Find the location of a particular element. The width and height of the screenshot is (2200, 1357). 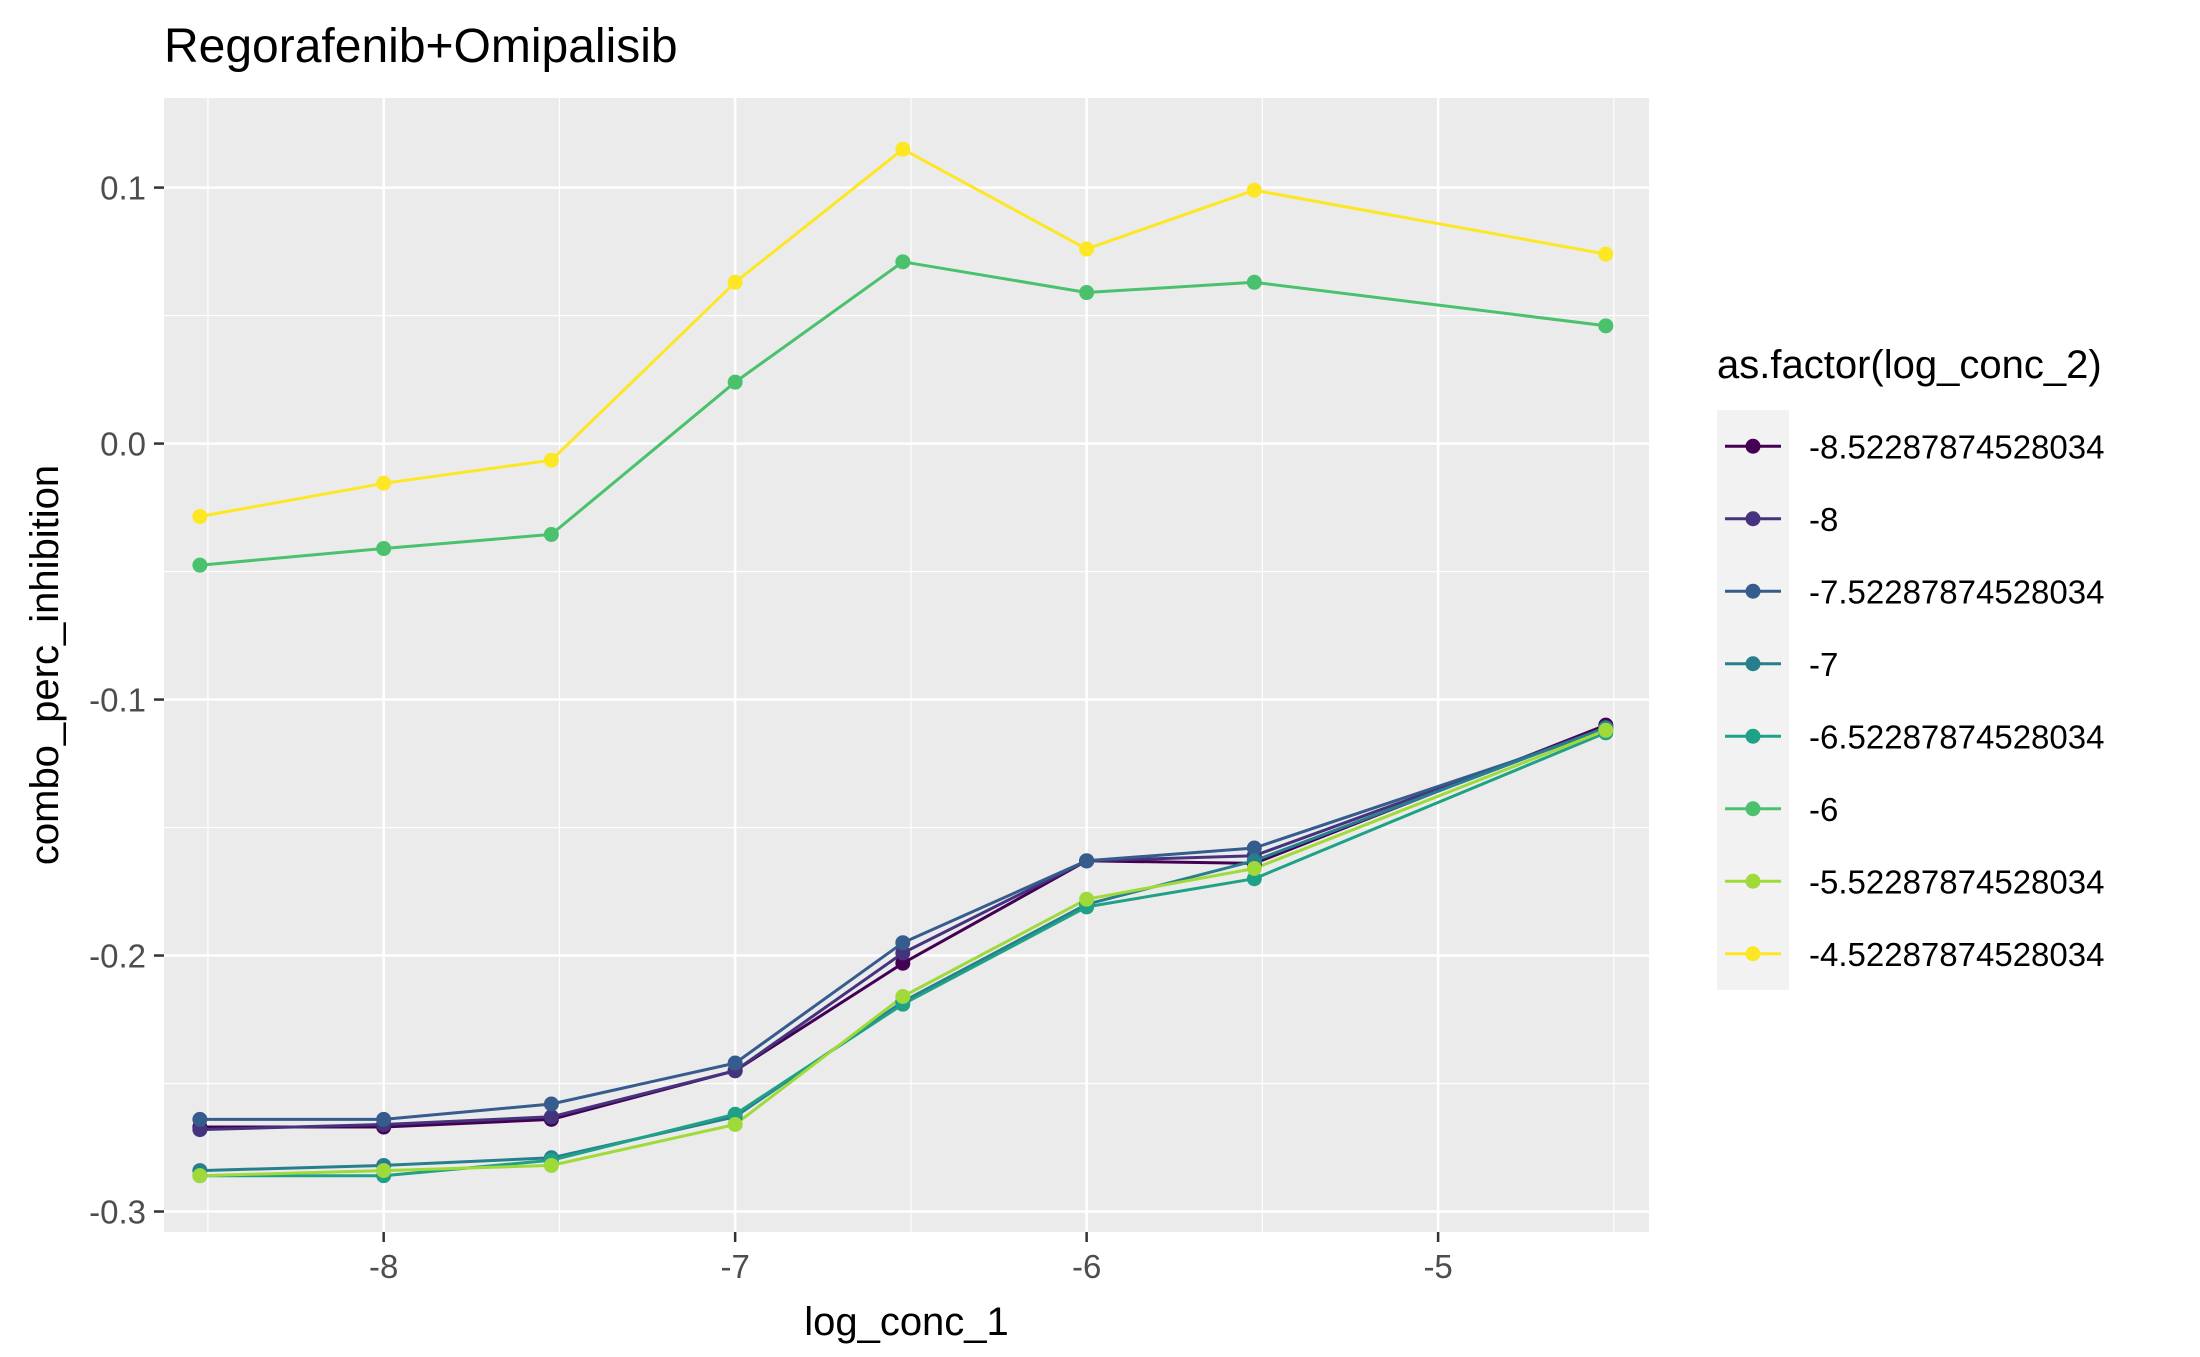

legend-item: -5.52287874528034 is located at coordinates (1914, 881).